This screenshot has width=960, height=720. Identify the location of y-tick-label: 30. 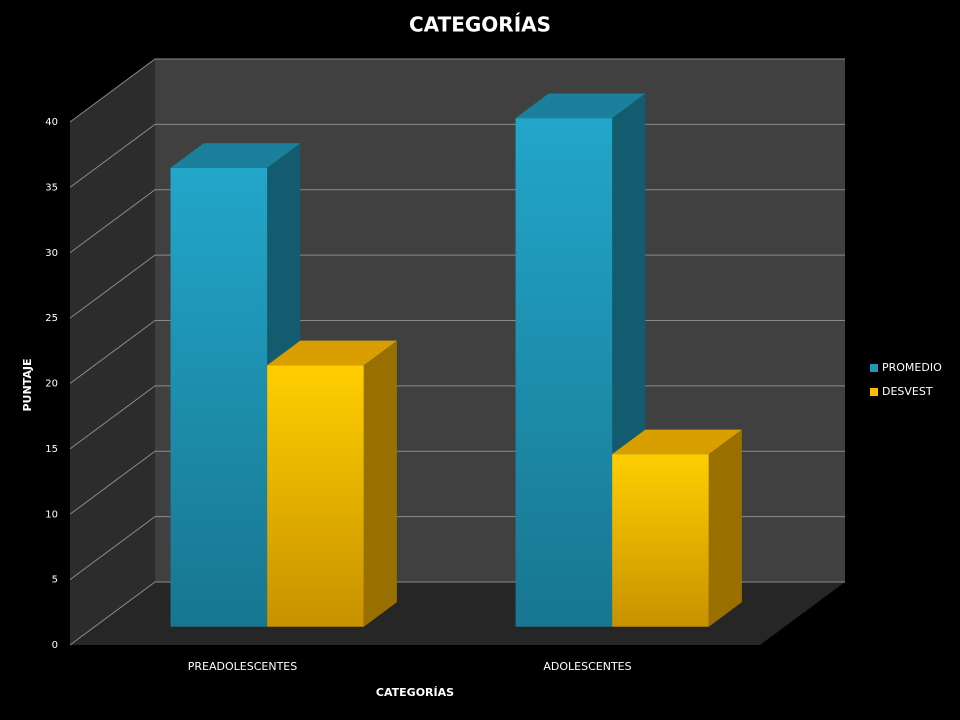
(51, 253).